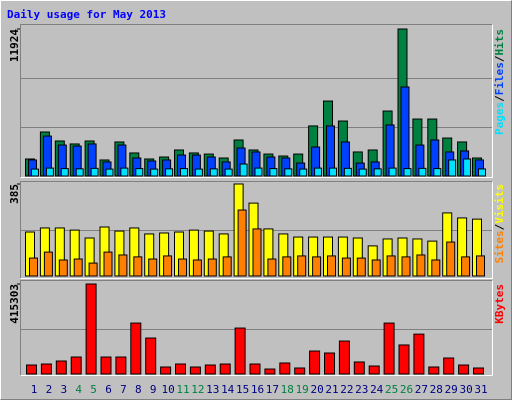  What do you see at coordinates (167, 389) in the screenshot?
I see `x-tick-label: 10` at bounding box center [167, 389].